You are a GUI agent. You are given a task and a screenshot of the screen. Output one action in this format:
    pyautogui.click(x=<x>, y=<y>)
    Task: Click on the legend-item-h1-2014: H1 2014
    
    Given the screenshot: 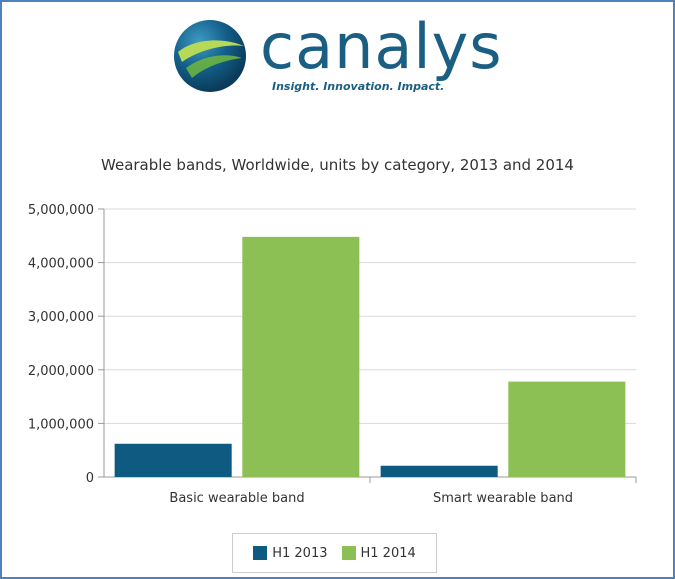 What is the action you would take?
    pyautogui.click(x=378, y=553)
    